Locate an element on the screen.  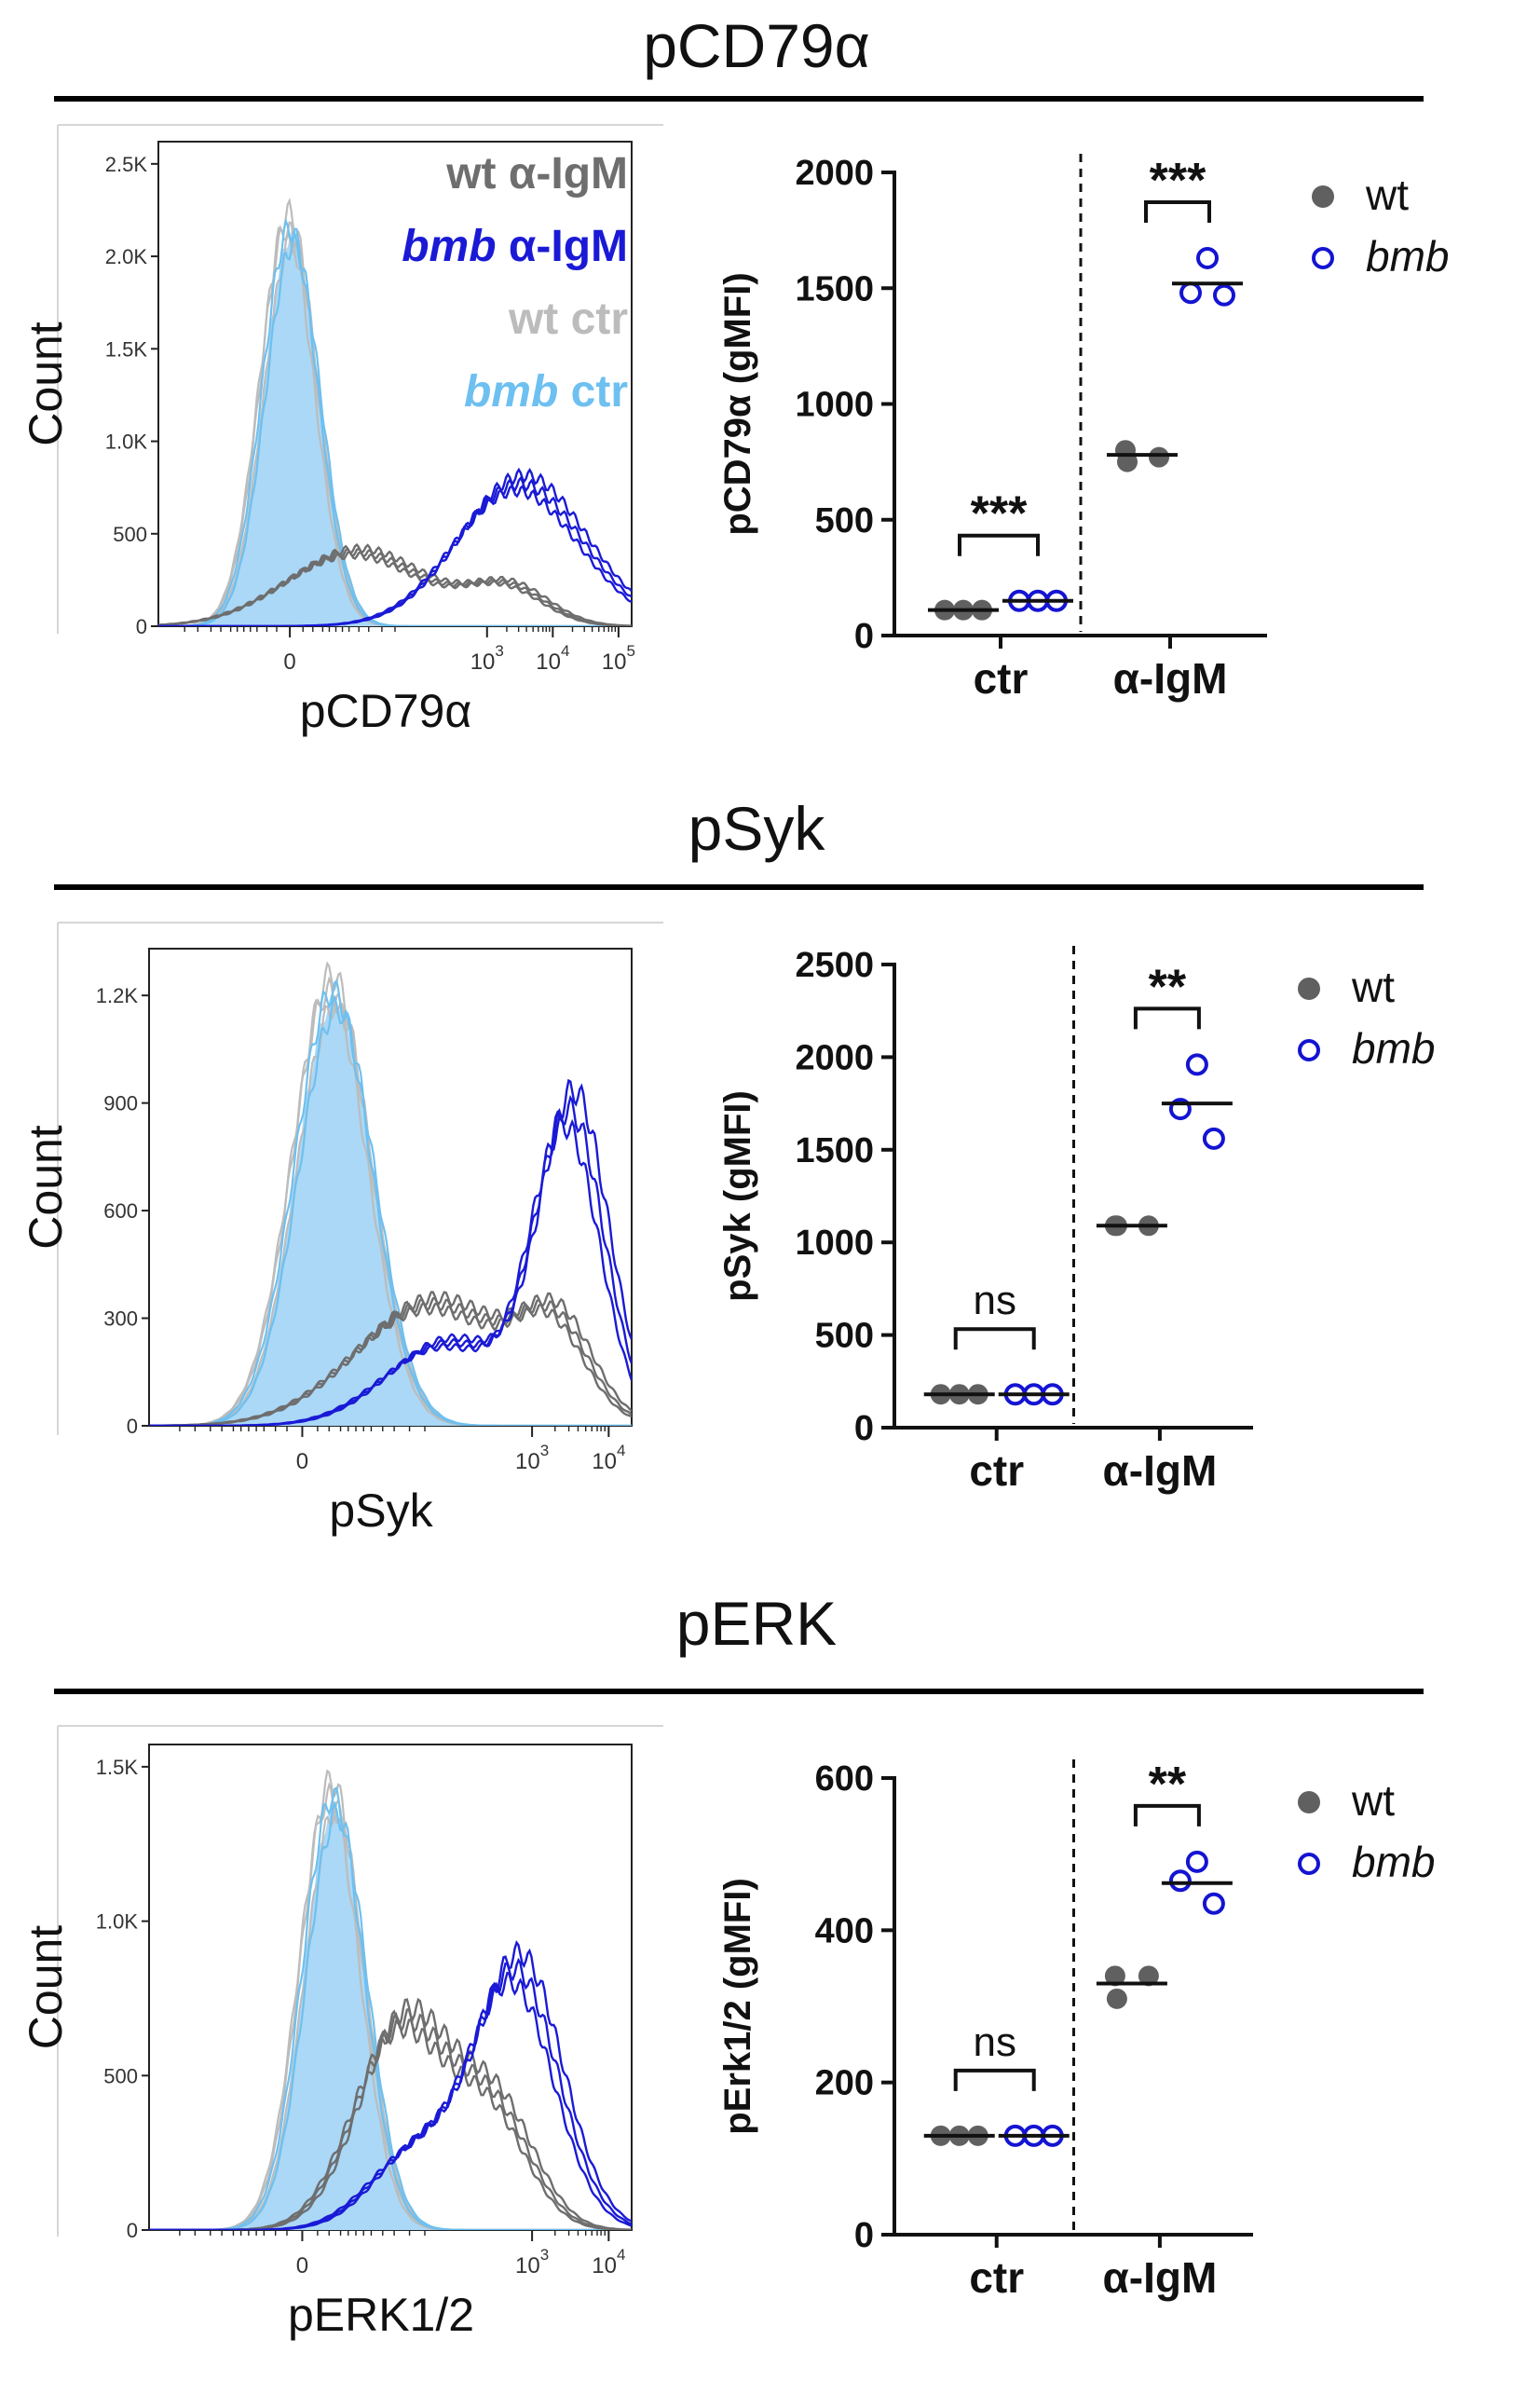
histogram-legend-entry: wt ctr is located at coordinates (568, 319).